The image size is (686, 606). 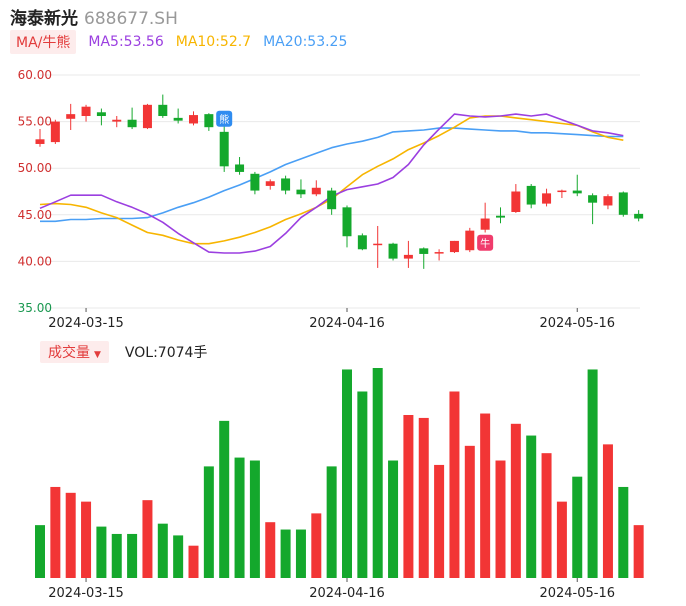 I want to click on bull-badge-icon, so click(x=485, y=242).